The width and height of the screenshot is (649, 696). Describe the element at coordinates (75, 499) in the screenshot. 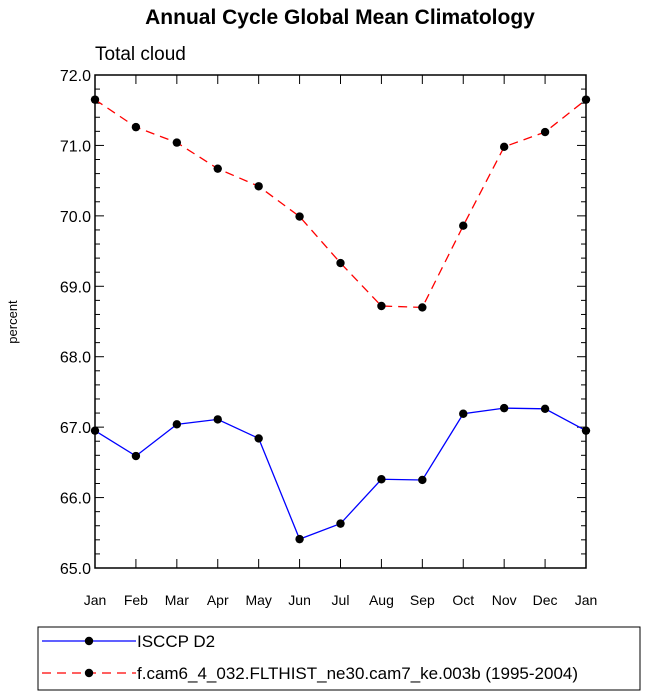

I see `y-tick-label: 66.0` at that location.